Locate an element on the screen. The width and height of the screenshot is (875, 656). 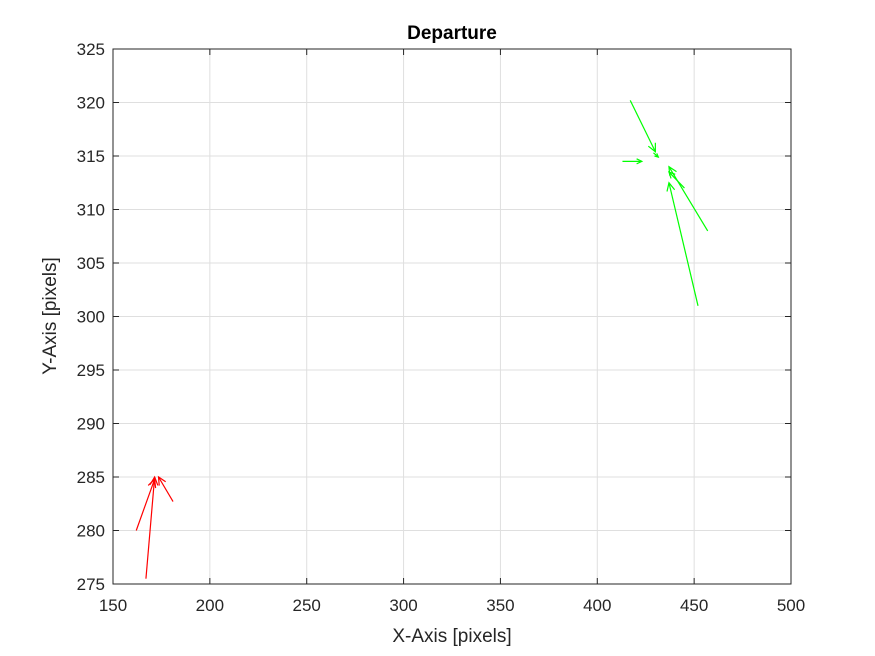
x-tick-label: 350 is located at coordinates (500, 605).